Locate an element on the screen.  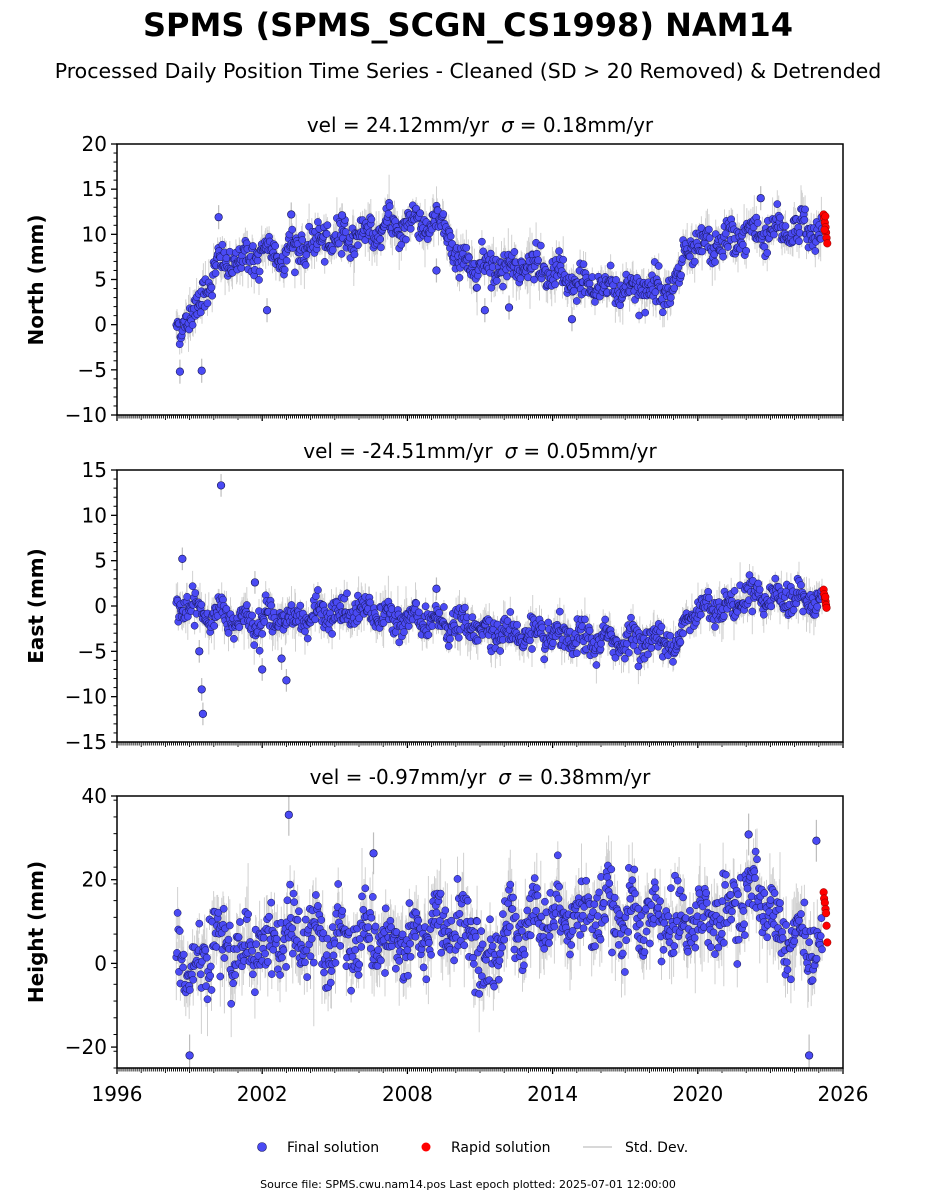
y-tick-label: −15 is located at coordinates (86, 742).